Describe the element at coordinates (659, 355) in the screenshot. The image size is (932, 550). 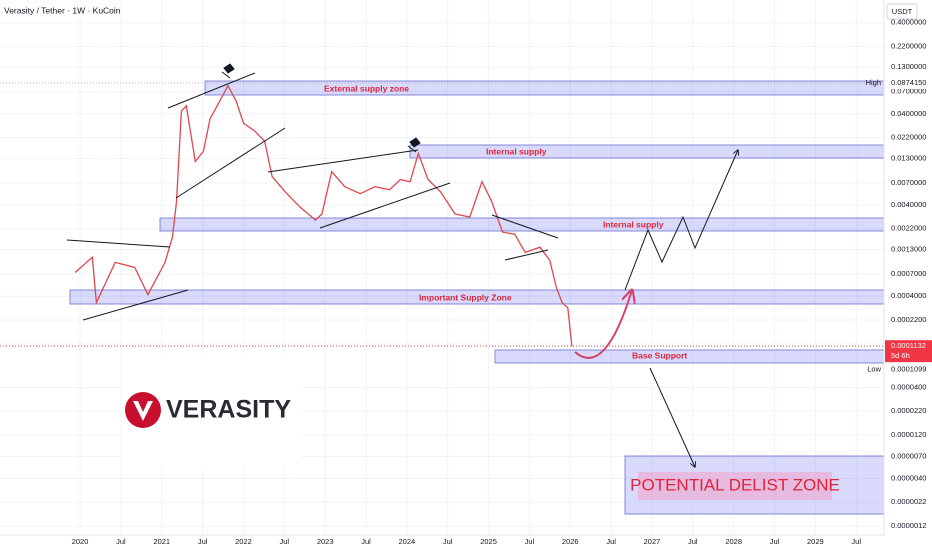
I see `zone-label: Base Support` at that location.